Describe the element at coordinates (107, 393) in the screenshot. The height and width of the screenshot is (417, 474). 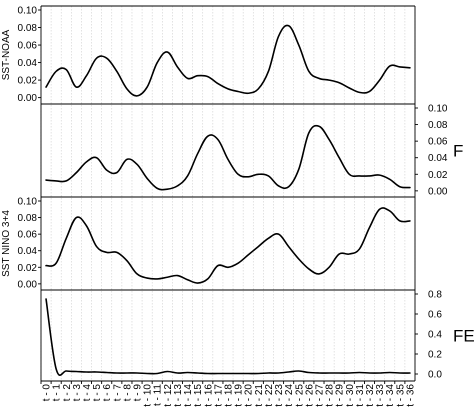
I see `x-tick-label: t - 6` at that location.